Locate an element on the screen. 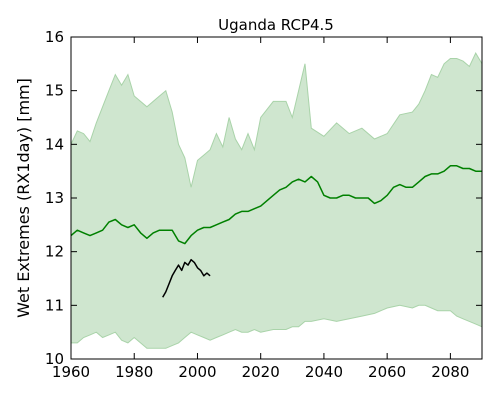  y-axis-title: Wet Extremes (RX1day) [mm] is located at coordinates (23, 198).